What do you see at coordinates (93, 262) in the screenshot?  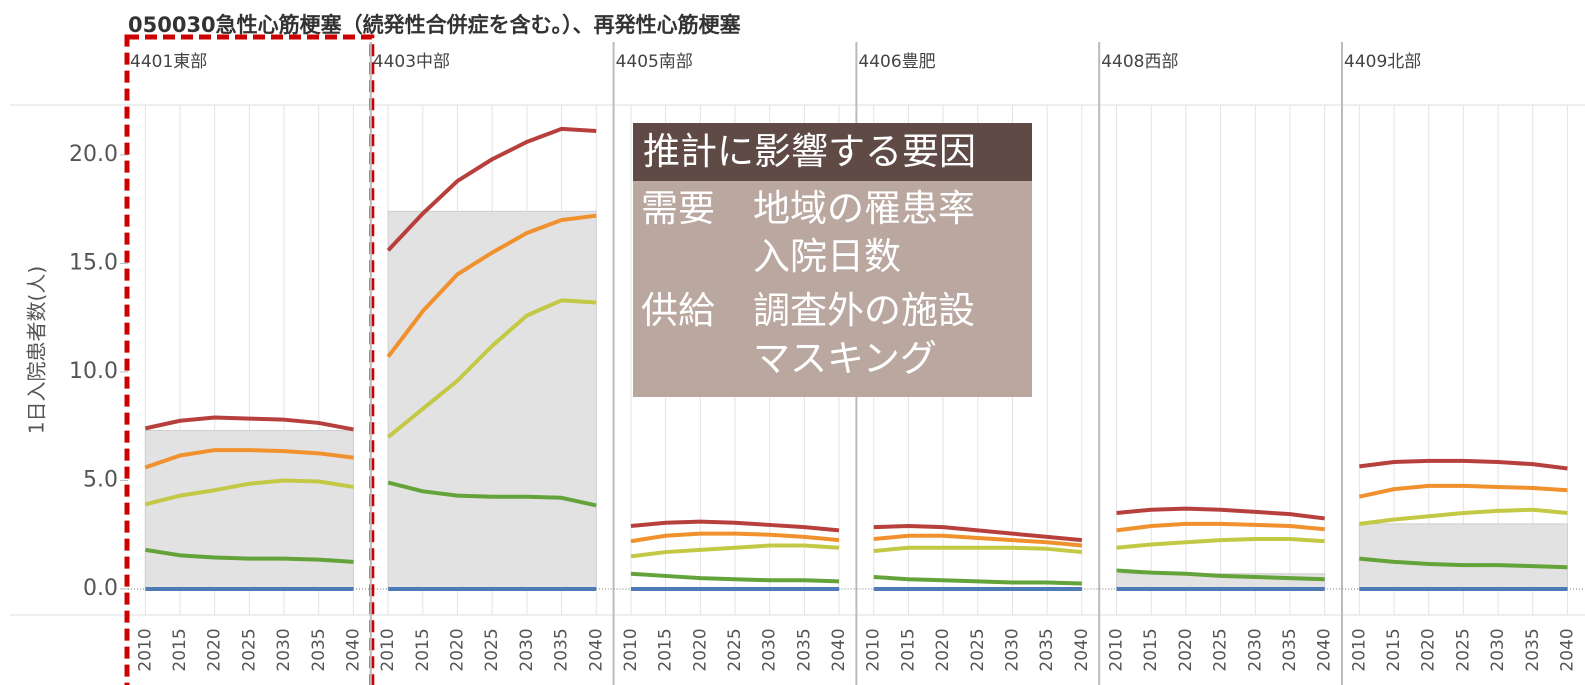 I see `y-tick-label: 15.0` at bounding box center [93, 262].